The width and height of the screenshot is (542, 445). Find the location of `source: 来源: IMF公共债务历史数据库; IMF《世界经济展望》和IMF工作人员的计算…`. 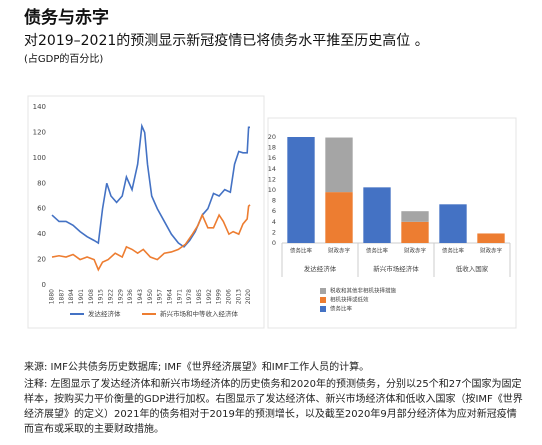

source: 来源: IMF公共债务历史数据库; IMF《世界经济展望》和IMF工作人员的计算… is located at coordinates (197, 367).